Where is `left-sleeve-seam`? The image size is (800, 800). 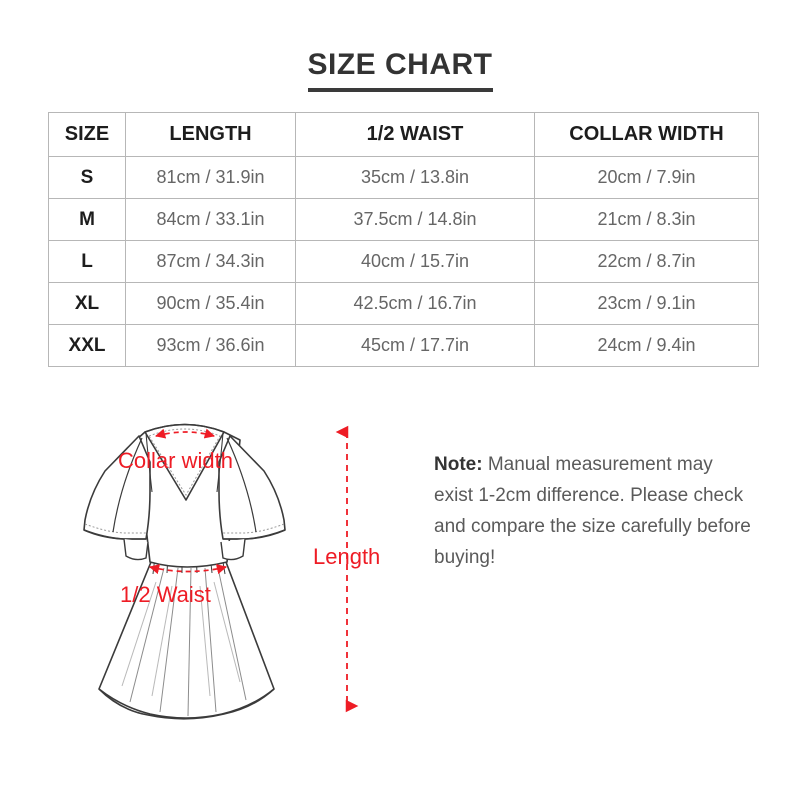 left-sleeve-seam is located at coordinates (127, 485).